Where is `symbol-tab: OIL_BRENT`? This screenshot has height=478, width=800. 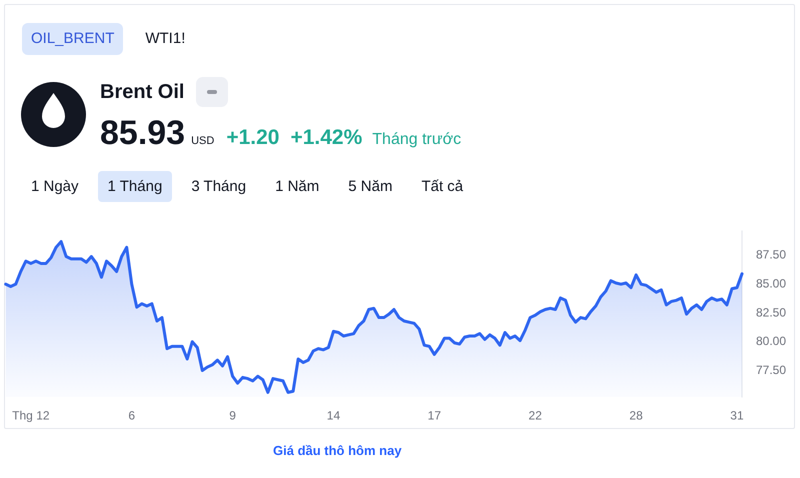 symbol-tab: OIL_BRENT is located at coordinates (73, 39).